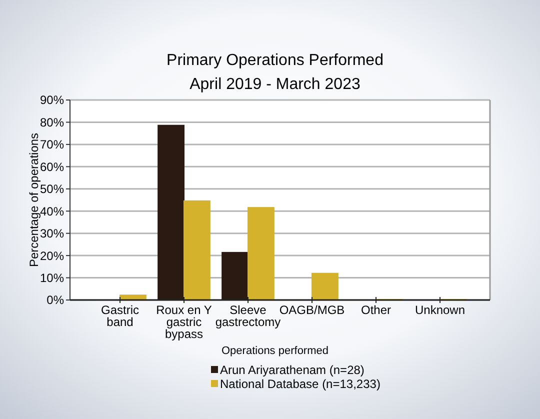 The width and height of the screenshot is (540, 419). What do you see at coordinates (300, 384) in the screenshot?
I see `legend-label: National Database (n=13,233)` at bounding box center [300, 384].